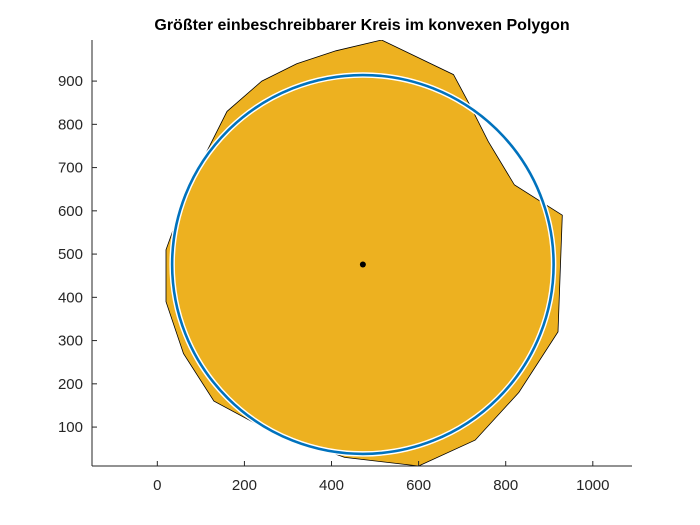 The width and height of the screenshot is (700, 525). I want to click on y-tick-label: 400, so click(70, 297).